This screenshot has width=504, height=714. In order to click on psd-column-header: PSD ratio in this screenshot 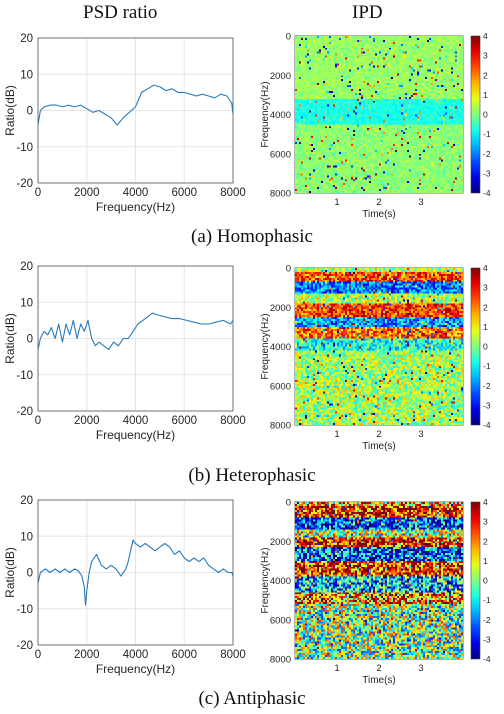, I will do `click(120, 12)`.